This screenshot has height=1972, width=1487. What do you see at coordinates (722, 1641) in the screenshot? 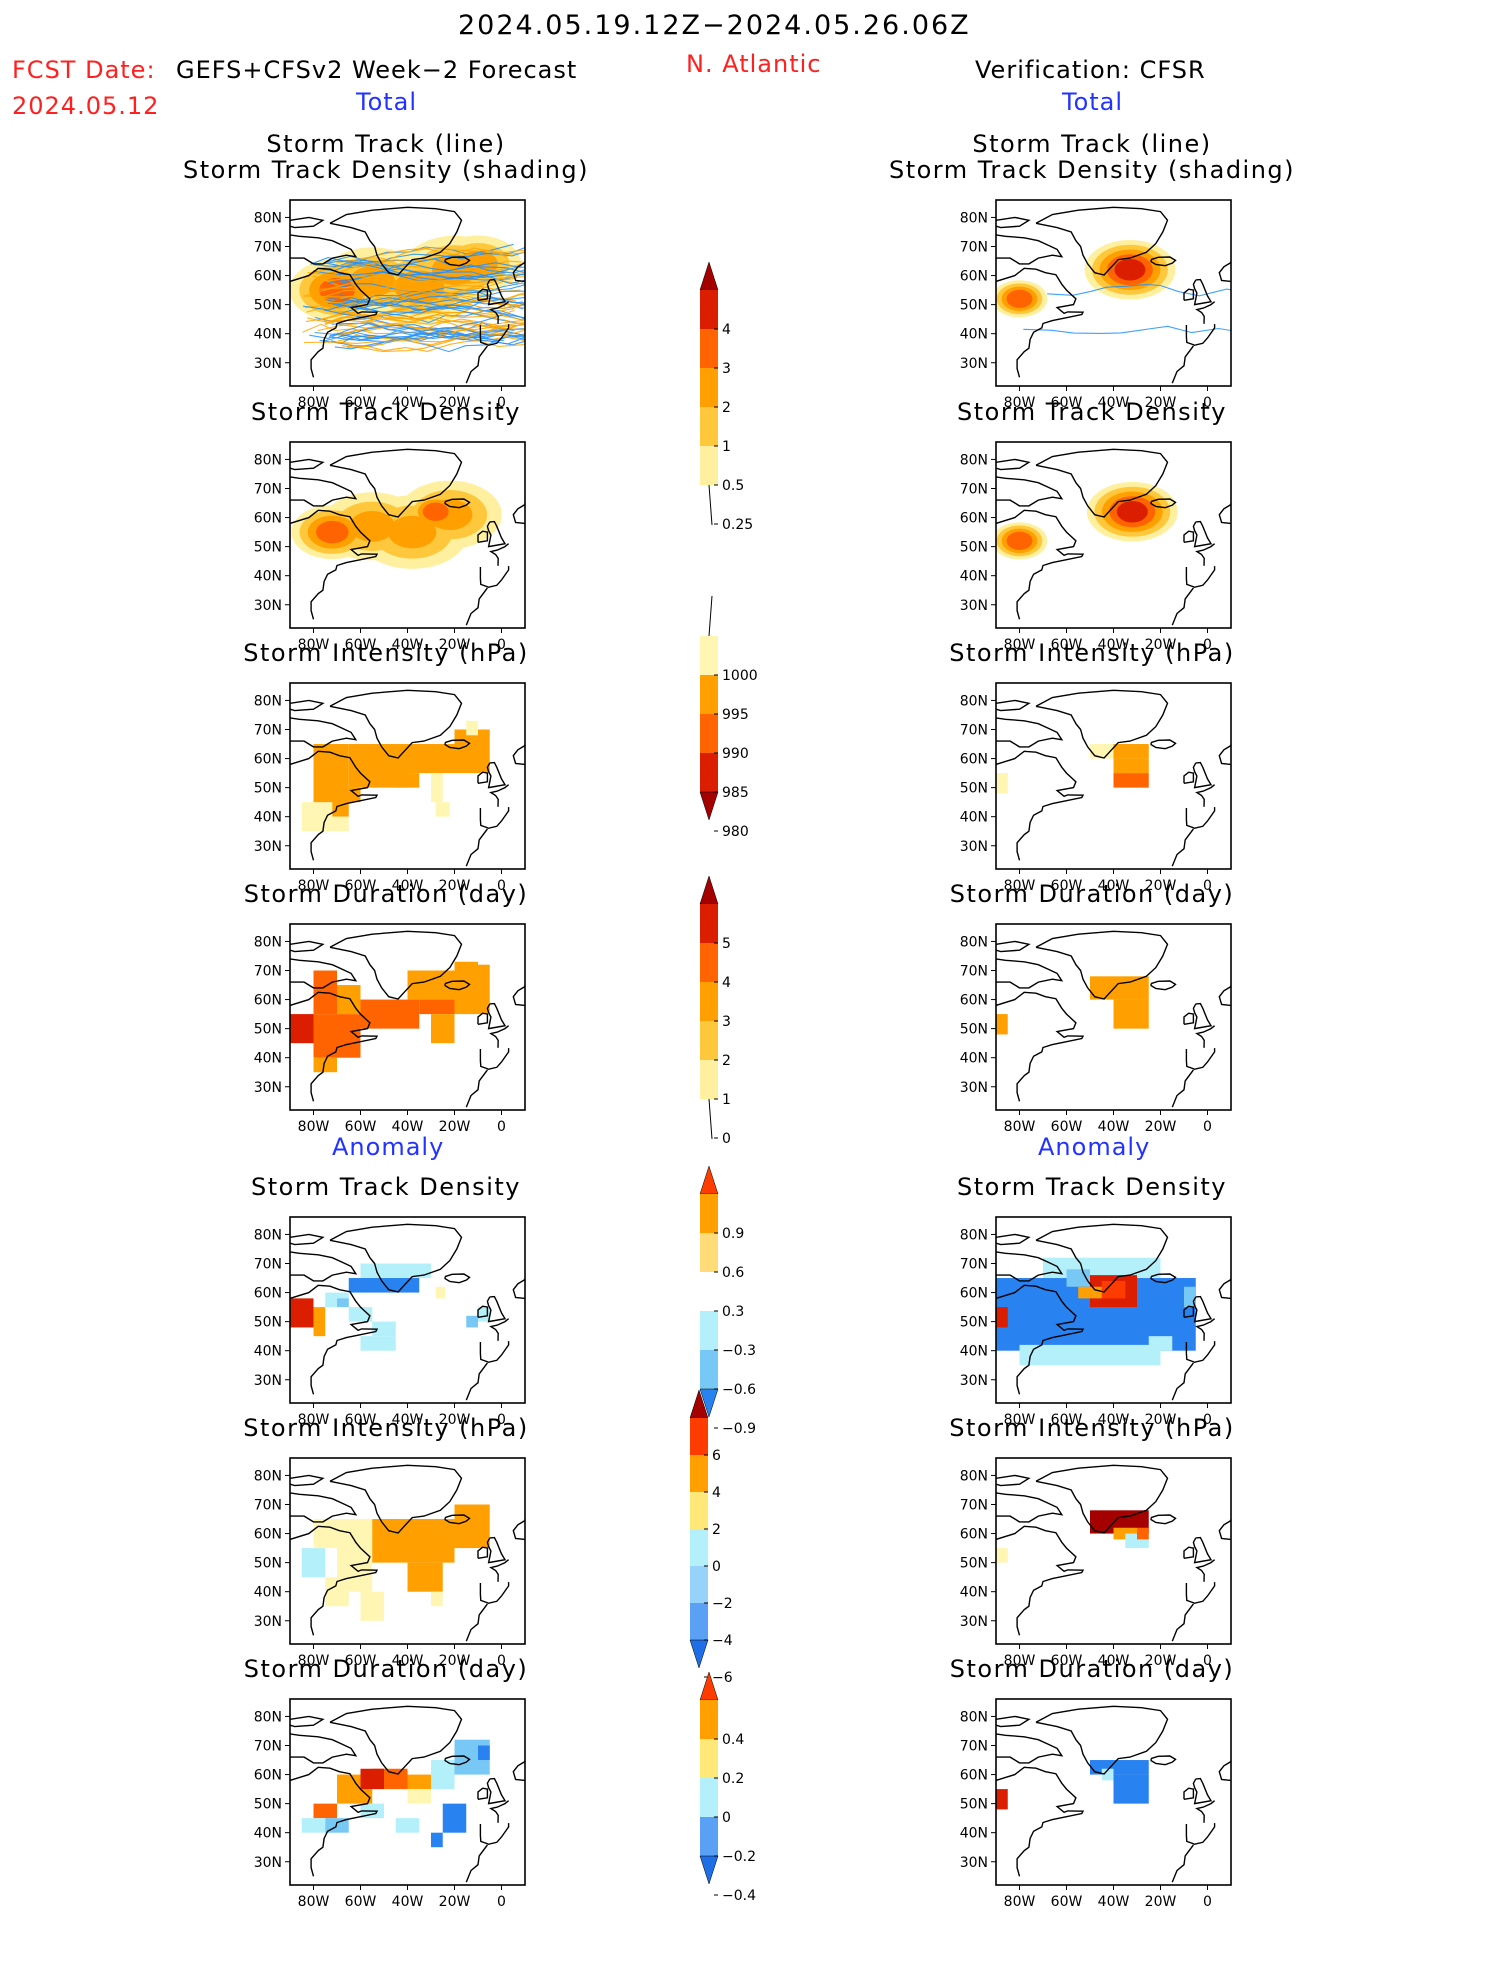
I see `colorbar-label: −4` at bounding box center [722, 1641].